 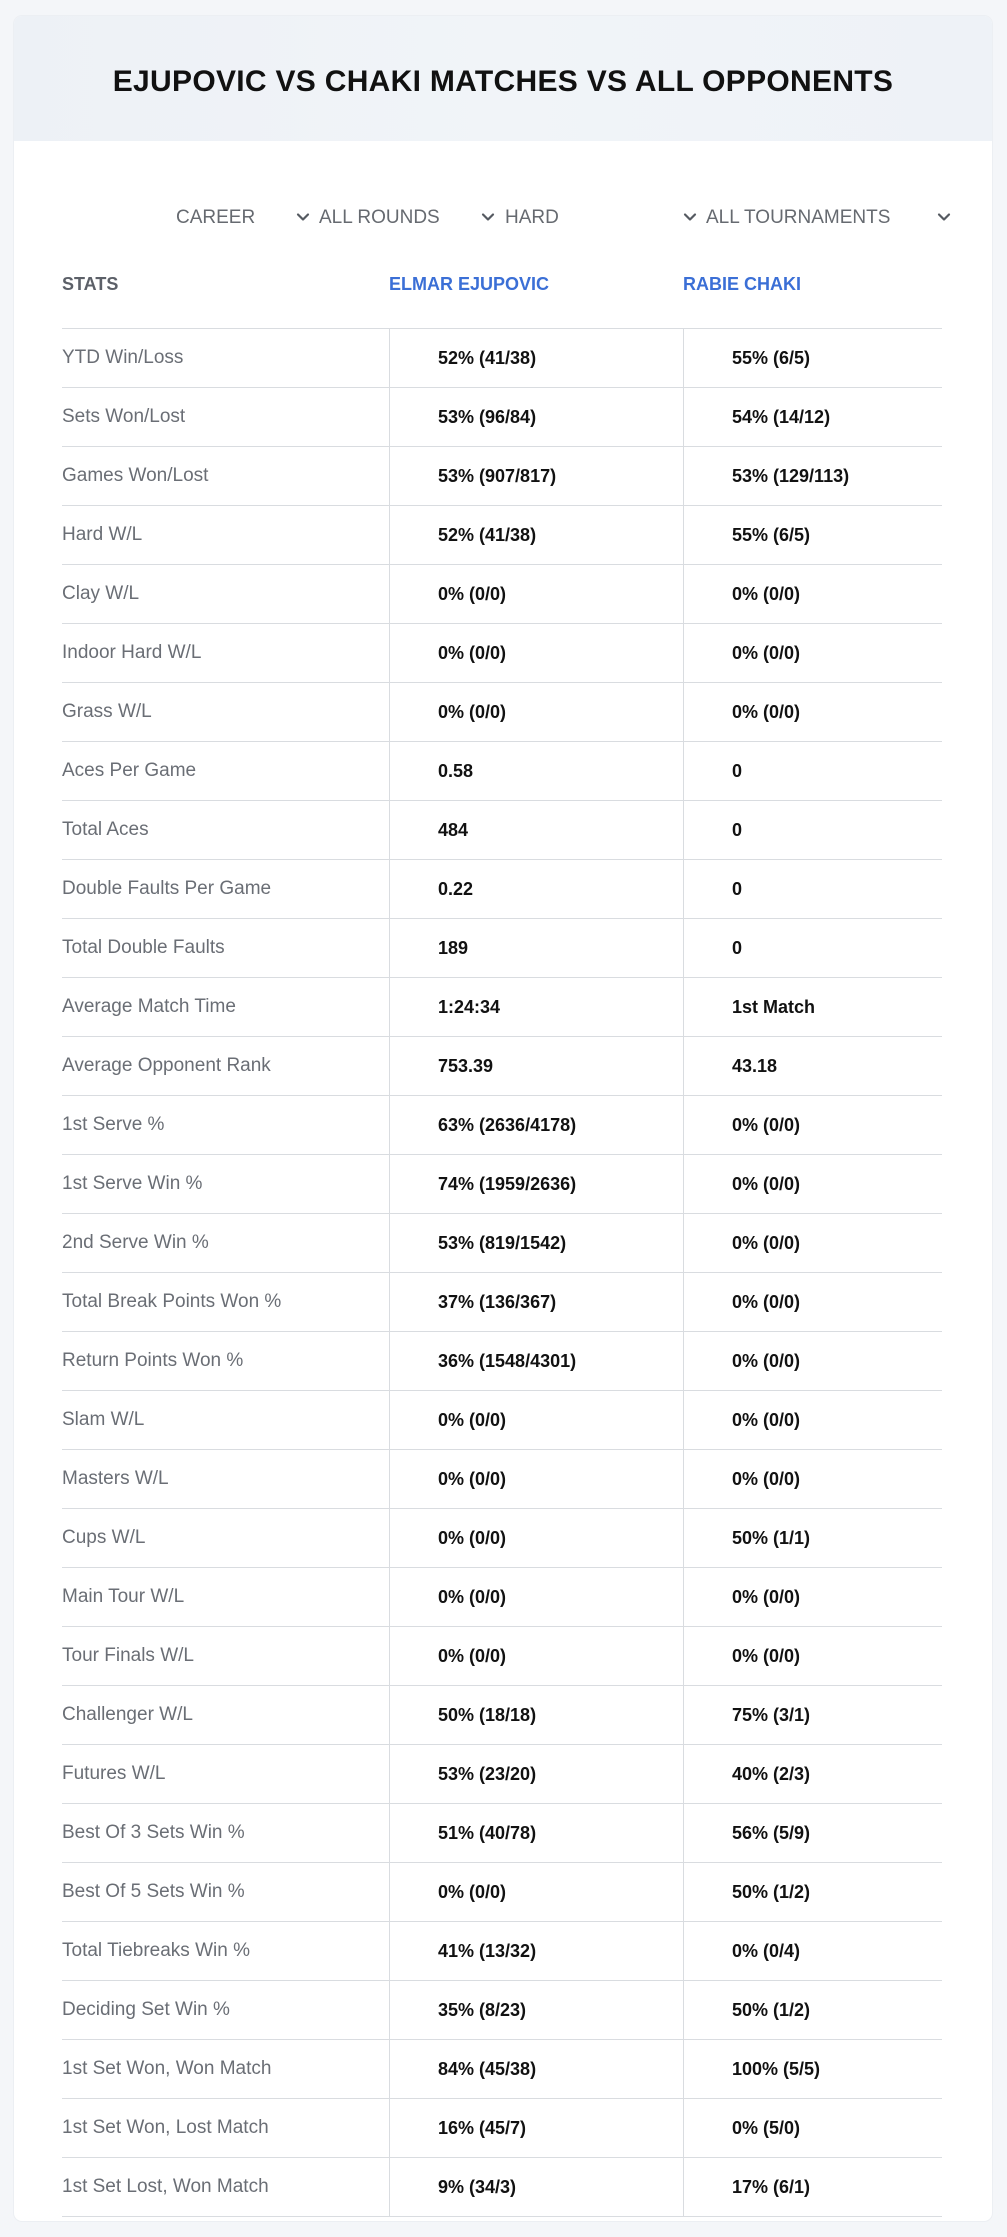 I want to click on stat-label: Cups W/L, so click(x=104, y=1537).